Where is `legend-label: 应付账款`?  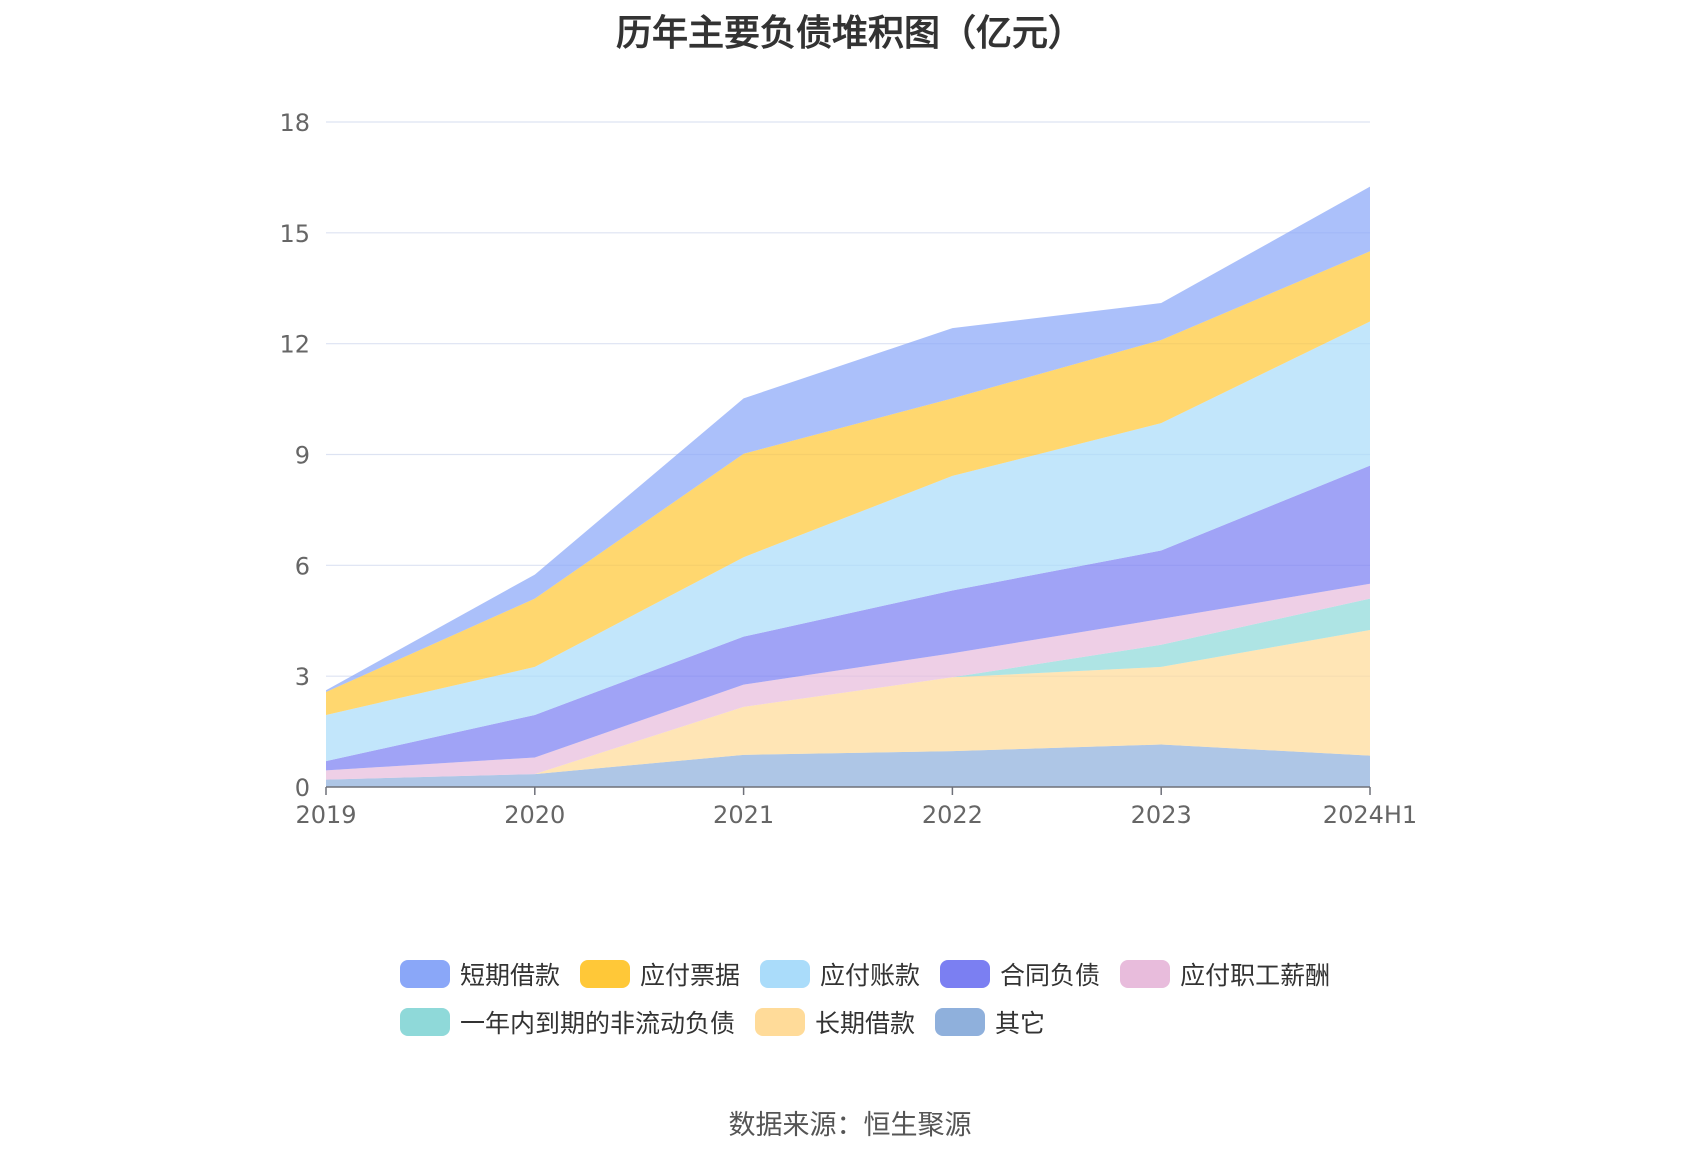 legend-label: 应付账款 is located at coordinates (870, 975).